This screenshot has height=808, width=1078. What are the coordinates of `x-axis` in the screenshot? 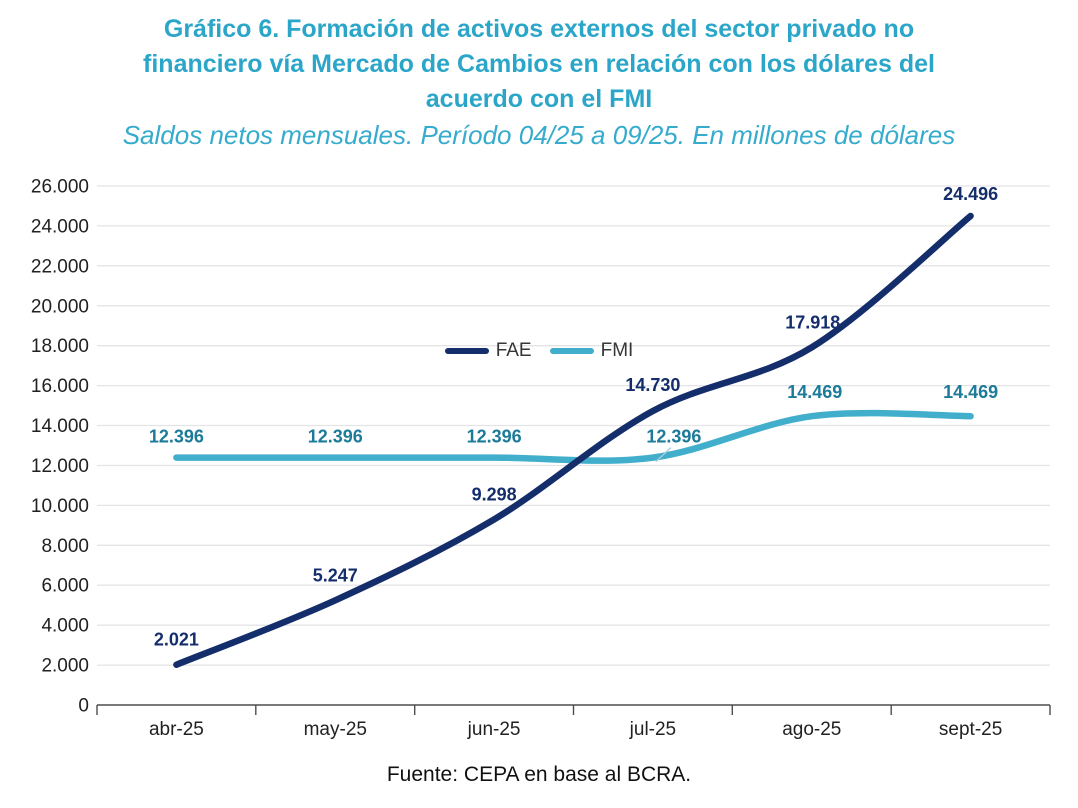 It's located at (573, 709).